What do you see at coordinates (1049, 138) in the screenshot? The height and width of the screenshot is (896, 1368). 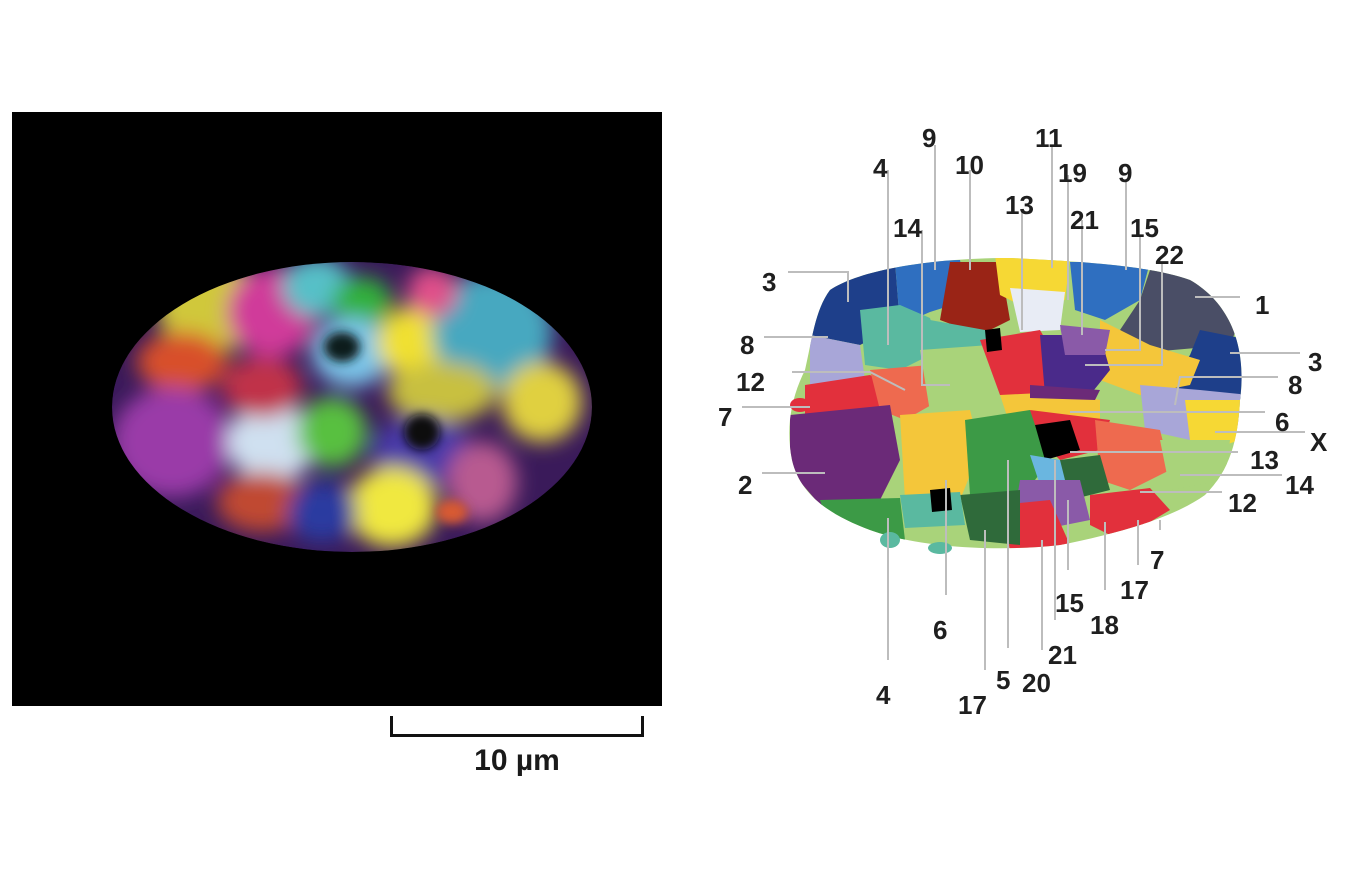 I see `territory-label-11: 11` at bounding box center [1049, 138].